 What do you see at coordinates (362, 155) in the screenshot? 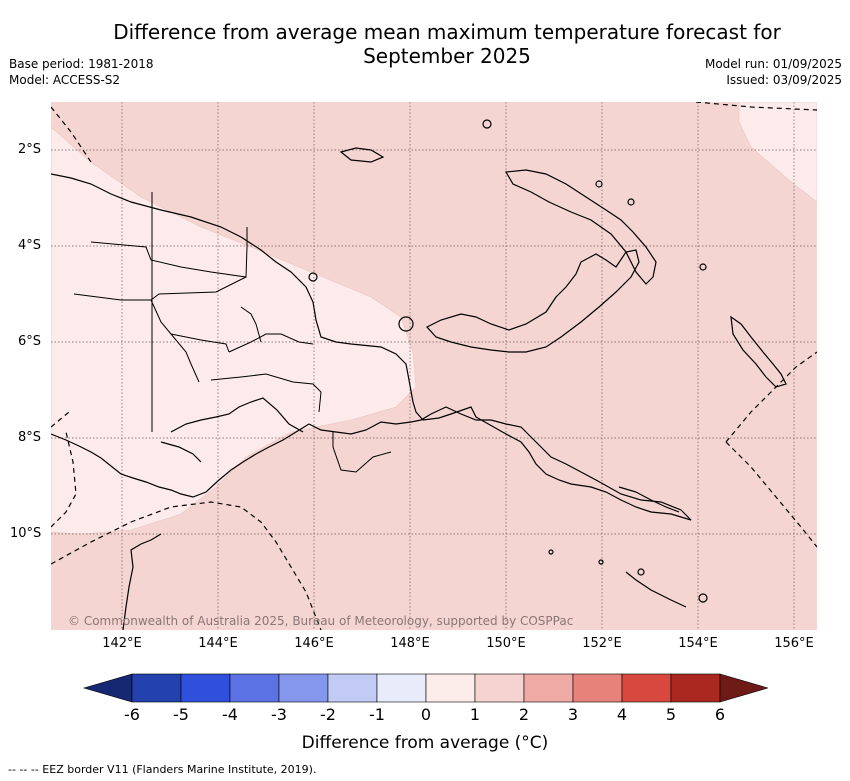
I see `manus-island-coast` at bounding box center [362, 155].